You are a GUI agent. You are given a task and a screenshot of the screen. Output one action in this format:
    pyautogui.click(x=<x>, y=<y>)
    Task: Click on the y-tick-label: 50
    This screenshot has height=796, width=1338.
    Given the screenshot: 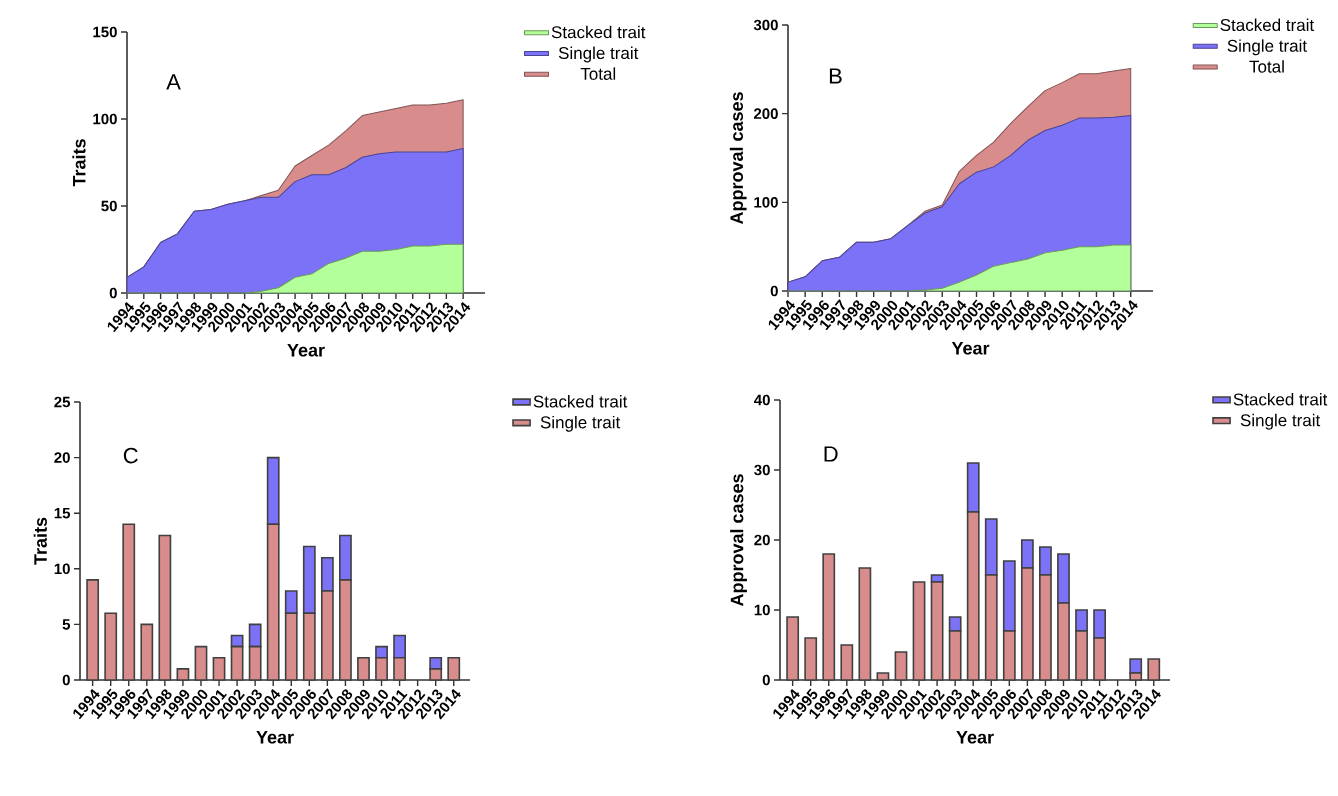 What is the action you would take?
    pyautogui.click(x=109, y=206)
    